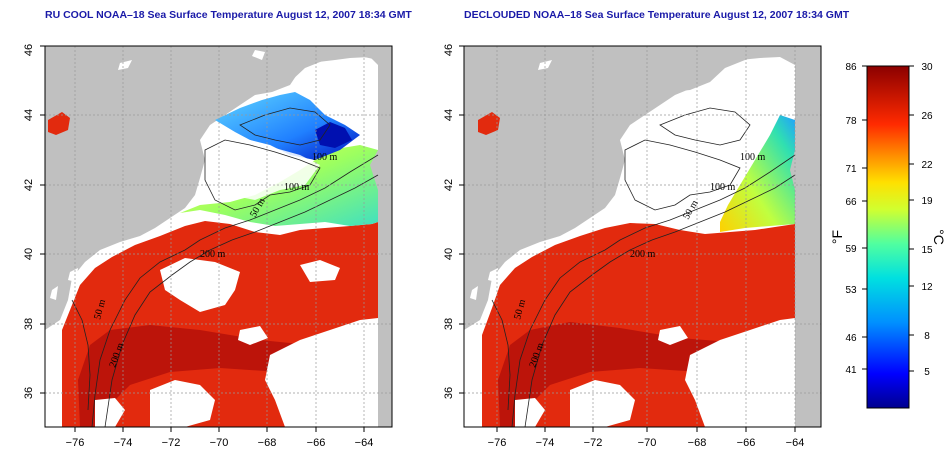 The width and height of the screenshot is (950, 475). Describe the element at coordinates (851, 169) in the screenshot. I see `colorbar-f-71: 71` at that location.